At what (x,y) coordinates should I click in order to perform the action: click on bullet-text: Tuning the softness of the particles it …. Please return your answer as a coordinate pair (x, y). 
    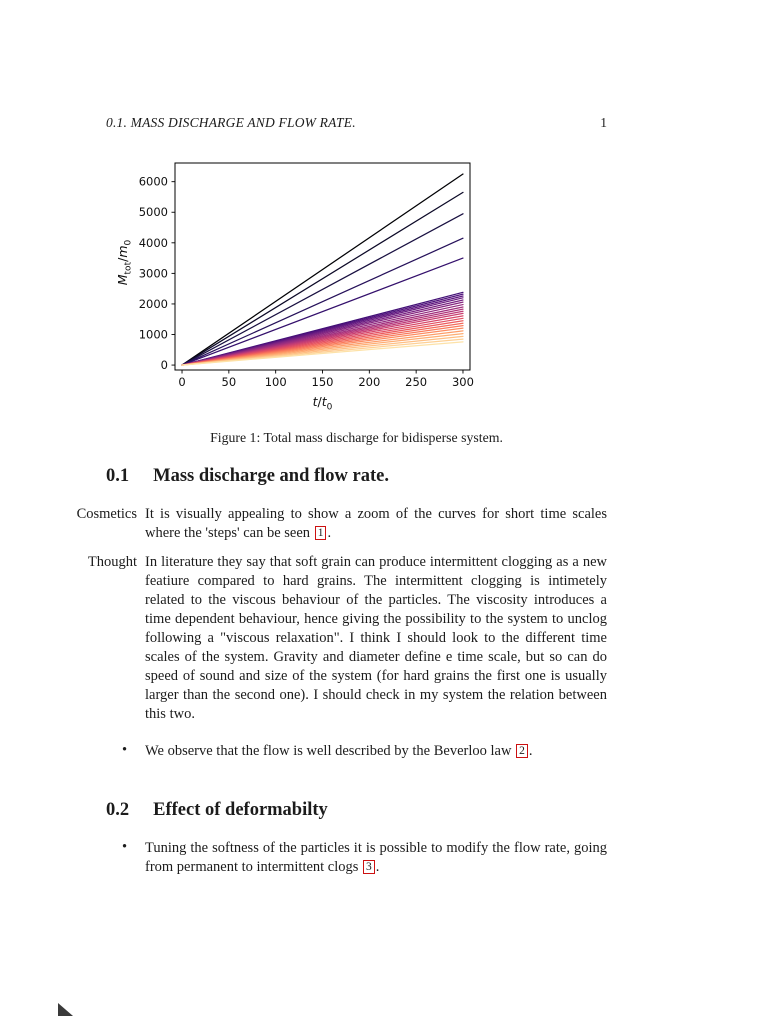
    Looking at the image, I should click on (376, 857).